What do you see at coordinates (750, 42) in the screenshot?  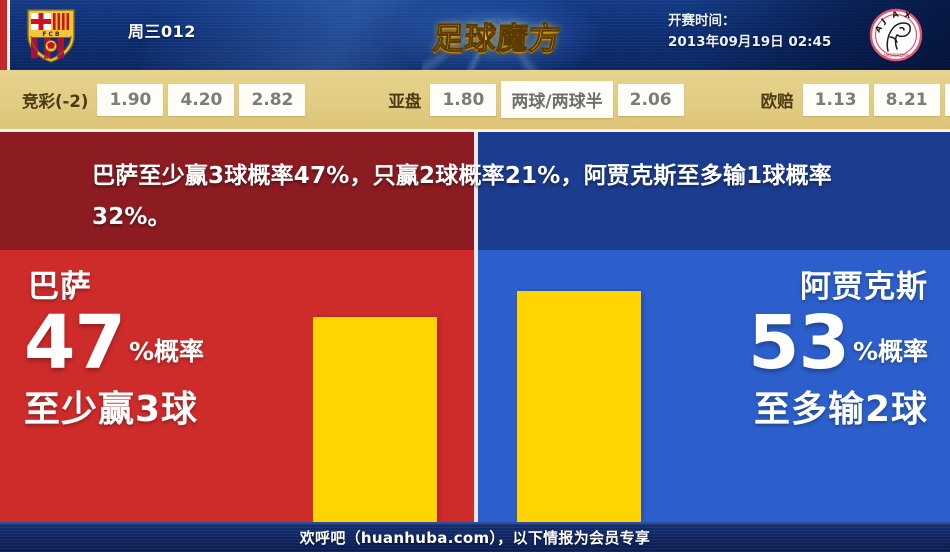 I see `kickoff-time: 2013年09月19日 02:45` at bounding box center [750, 42].